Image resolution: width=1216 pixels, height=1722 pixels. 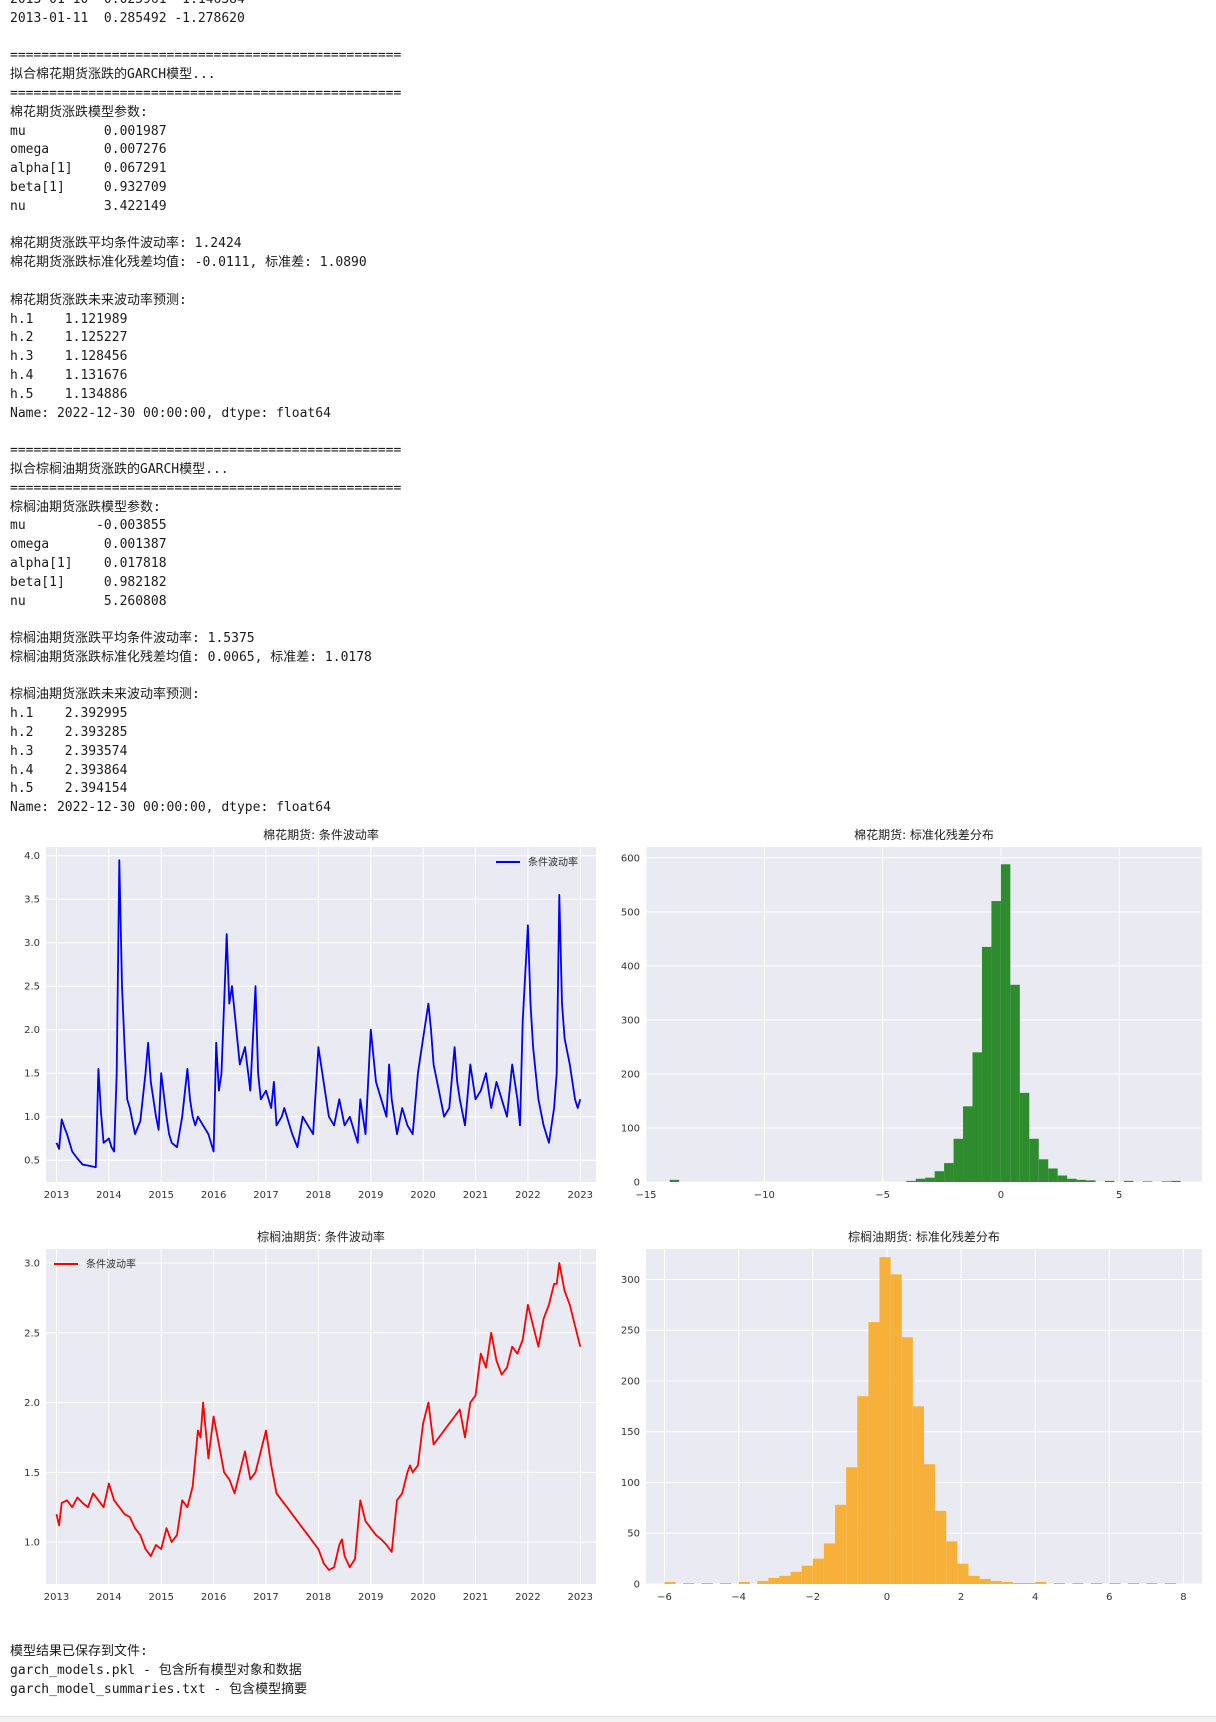 I want to click on output-line: h.2 2.393285, so click(x=69, y=733).